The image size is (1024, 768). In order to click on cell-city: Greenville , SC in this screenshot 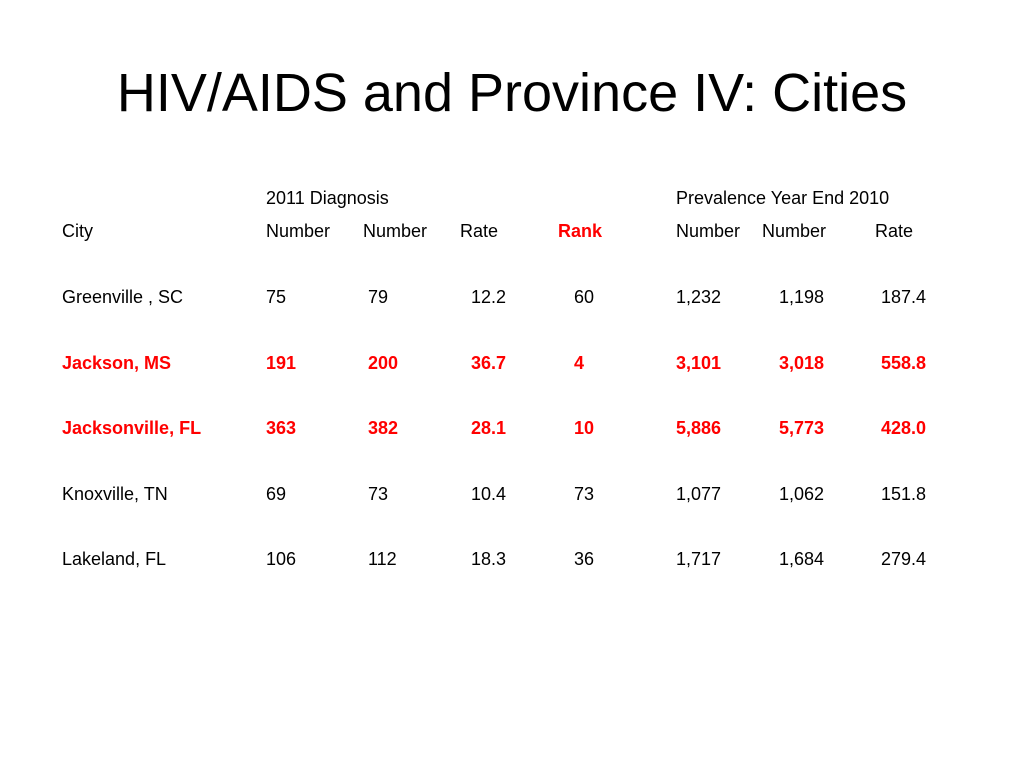, I will do `click(123, 297)`.